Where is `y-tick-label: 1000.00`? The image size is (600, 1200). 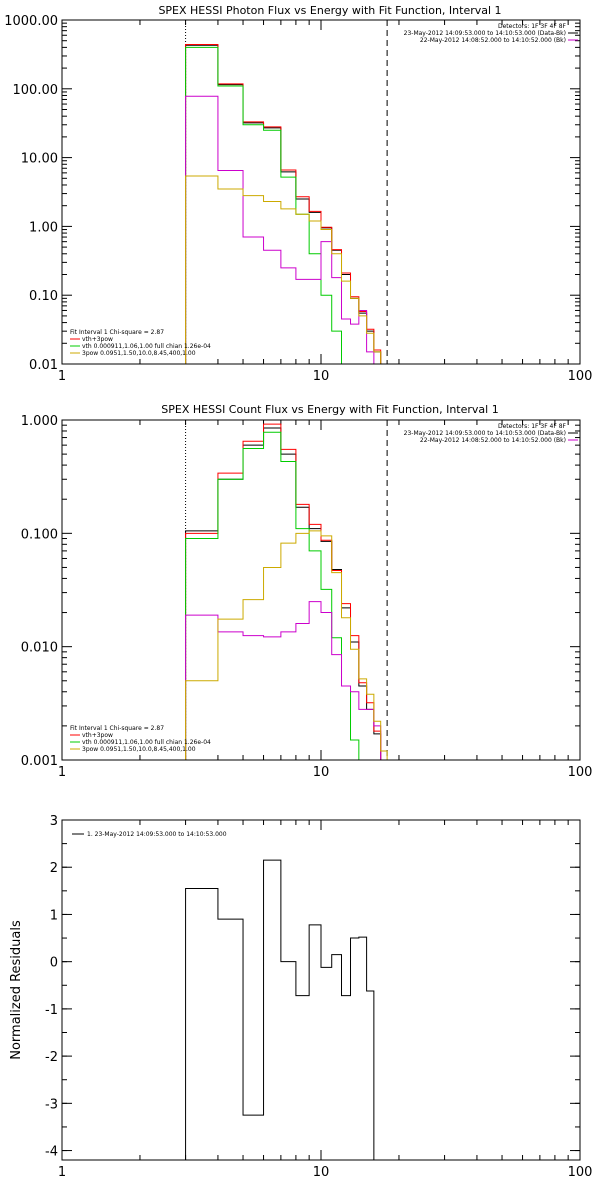 y-tick-label: 1000.00 is located at coordinates (31, 21).